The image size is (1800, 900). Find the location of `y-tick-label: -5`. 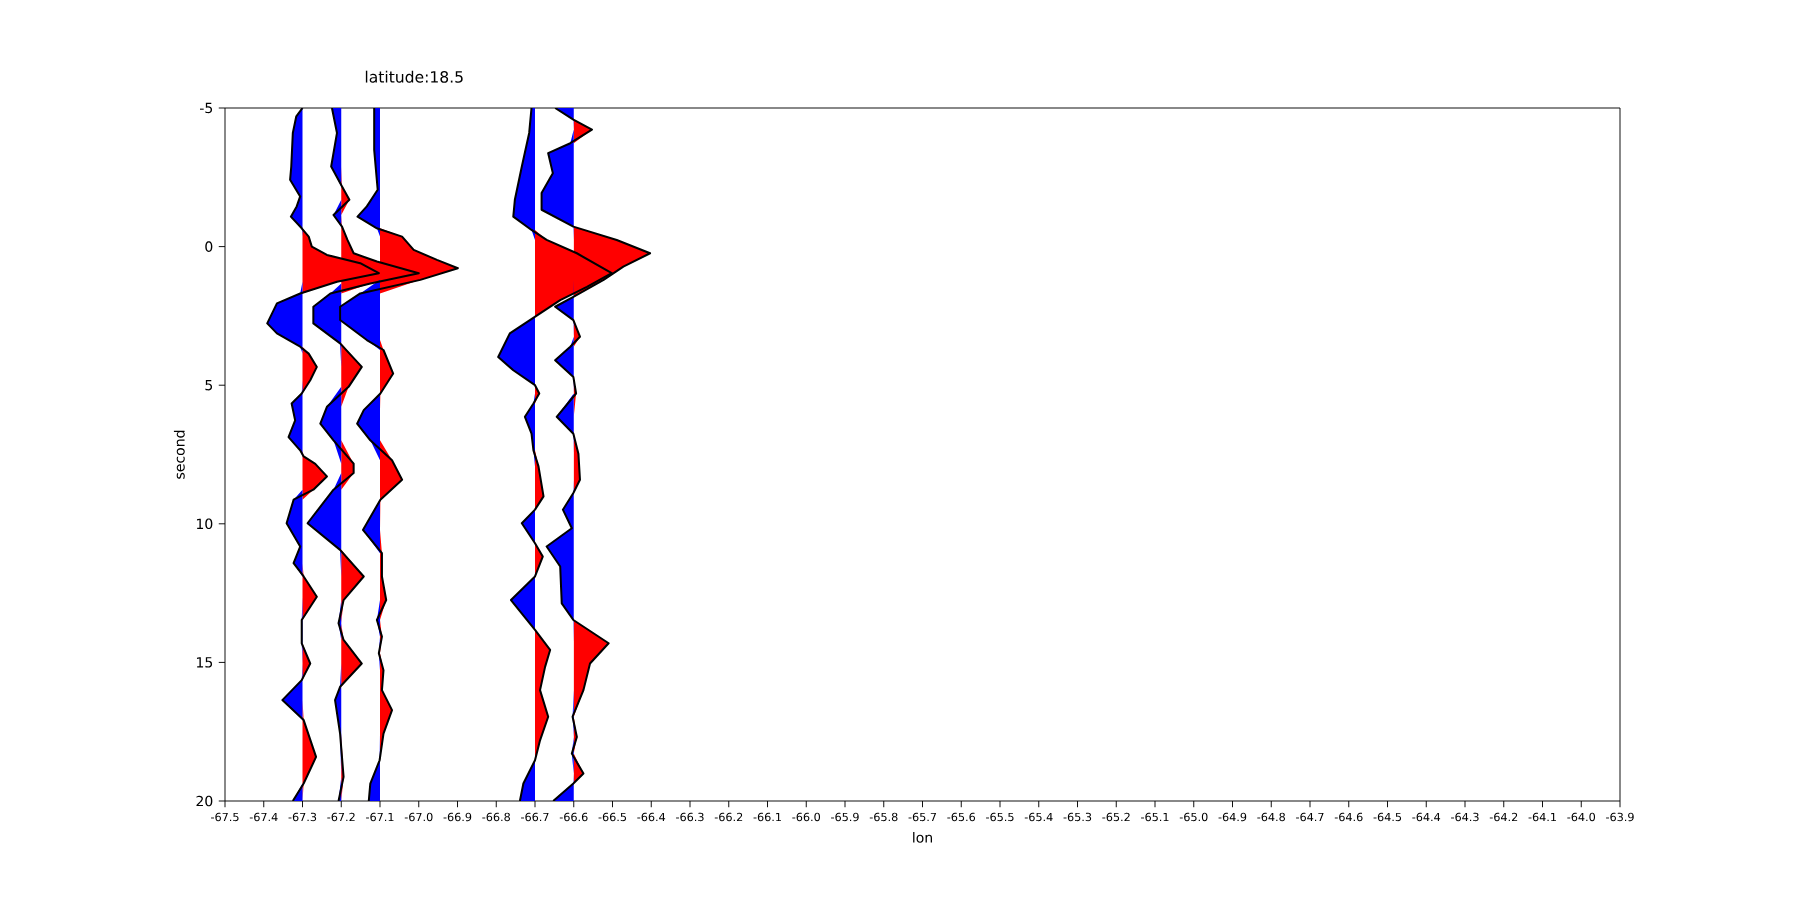

y-tick-label: -5 is located at coordinates (206, 108).